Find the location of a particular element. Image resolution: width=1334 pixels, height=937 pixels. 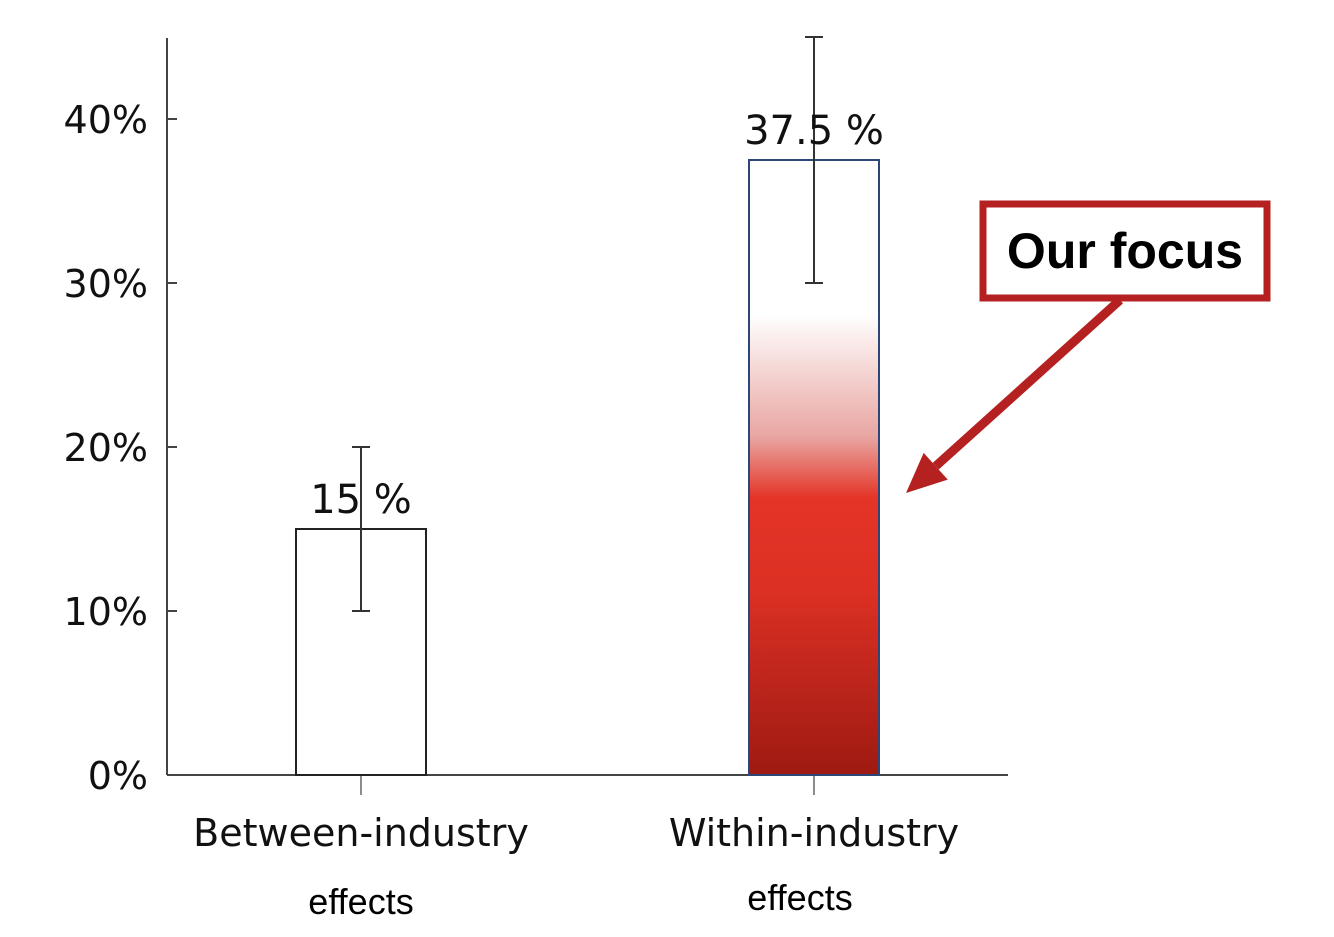

data-label: 37.5 % is located at coordinates (814, 131).